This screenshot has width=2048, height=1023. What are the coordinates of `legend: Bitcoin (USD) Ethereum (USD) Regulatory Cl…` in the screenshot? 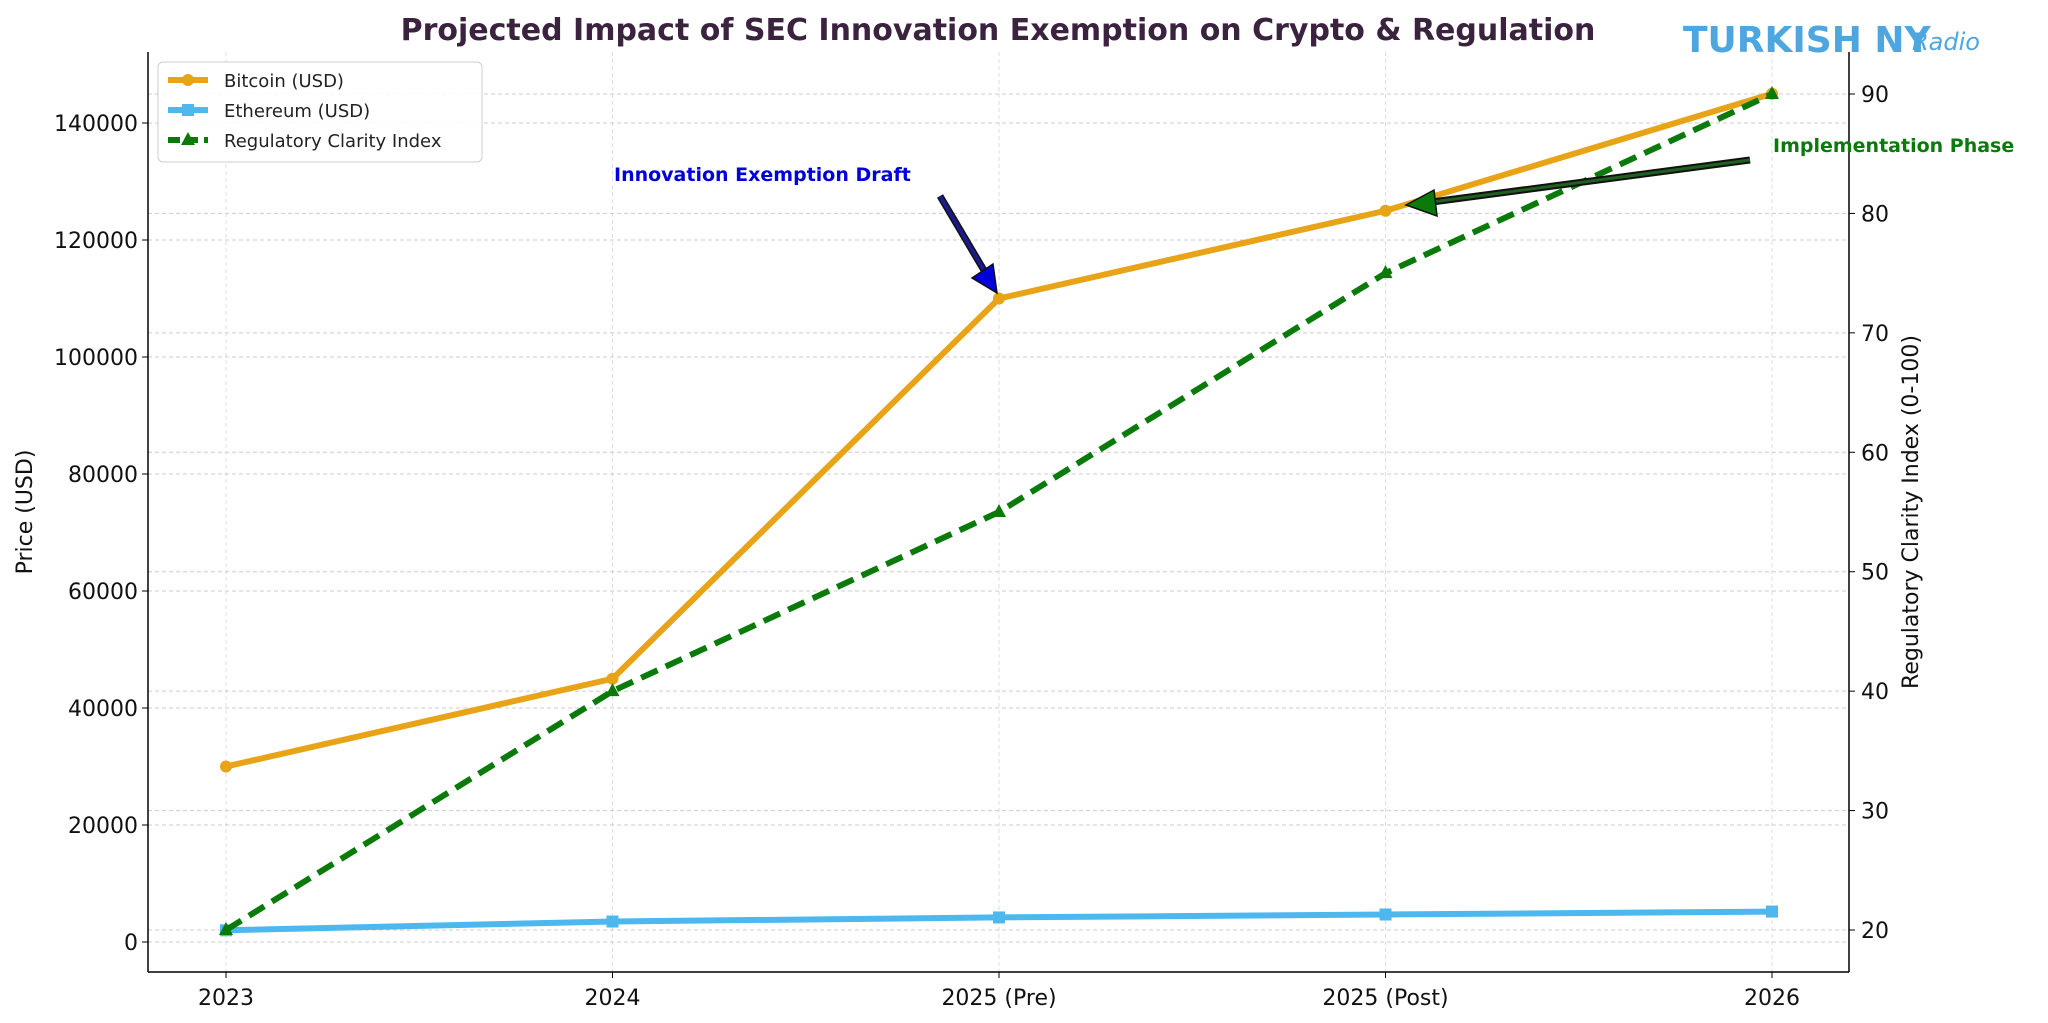 It's located at (320, 112).